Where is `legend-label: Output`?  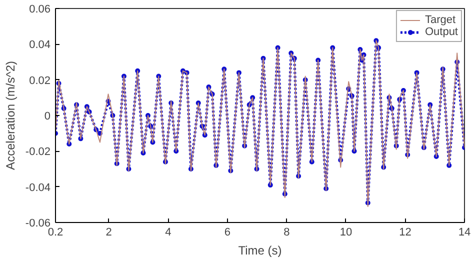 legend-label: Output is located at coordinates (441, 32).